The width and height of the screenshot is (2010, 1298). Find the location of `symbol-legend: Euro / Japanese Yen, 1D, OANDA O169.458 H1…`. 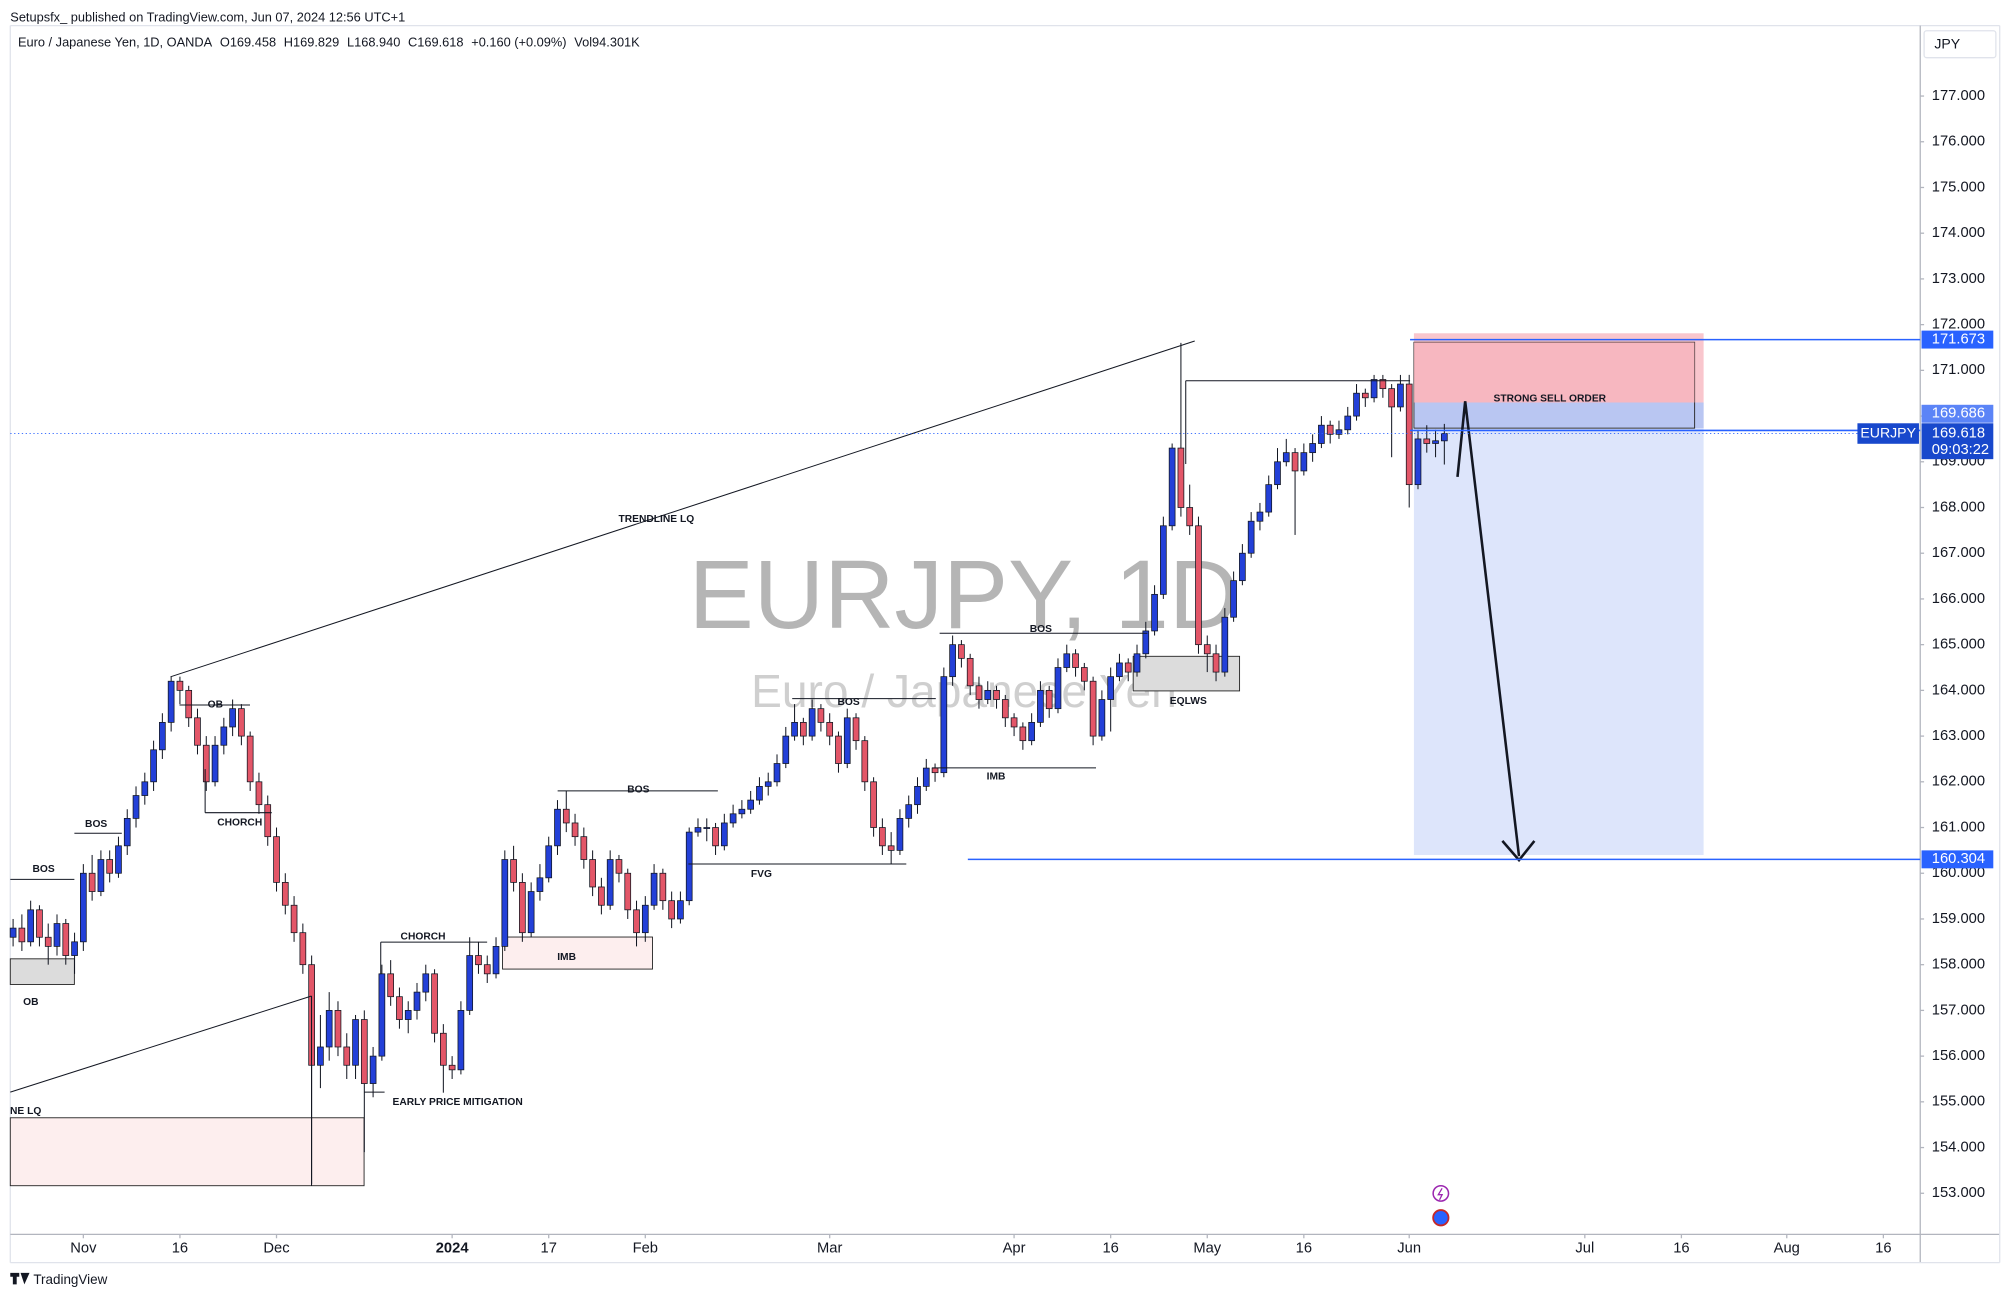

symbol-legend: Euro / Japanese Yen, 1D, OANDA O169.458 H1… is located at coordinates (329, 42).